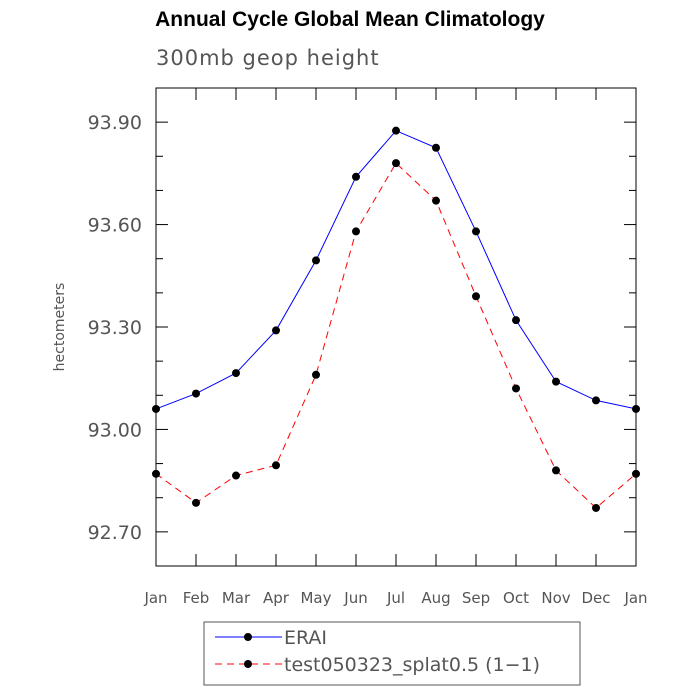 The image size is (700, 700). I want to click on y-tick-label: 93.00, so click(115, 430).